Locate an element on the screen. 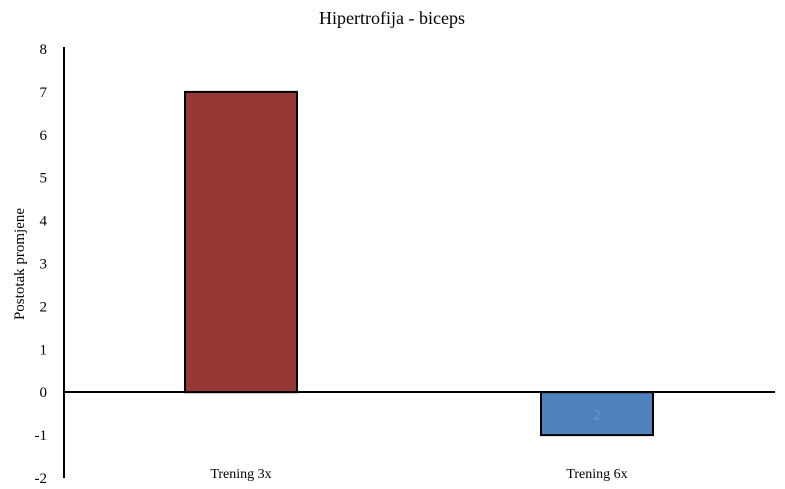  y-tick-label: 3 is located at coordinates (44, 265).